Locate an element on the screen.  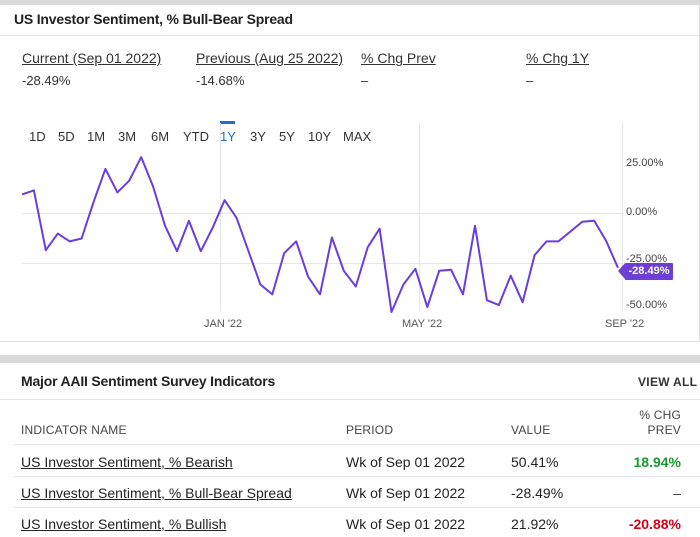
range-button-5y: 5Y is located at coordinates (287, 136).